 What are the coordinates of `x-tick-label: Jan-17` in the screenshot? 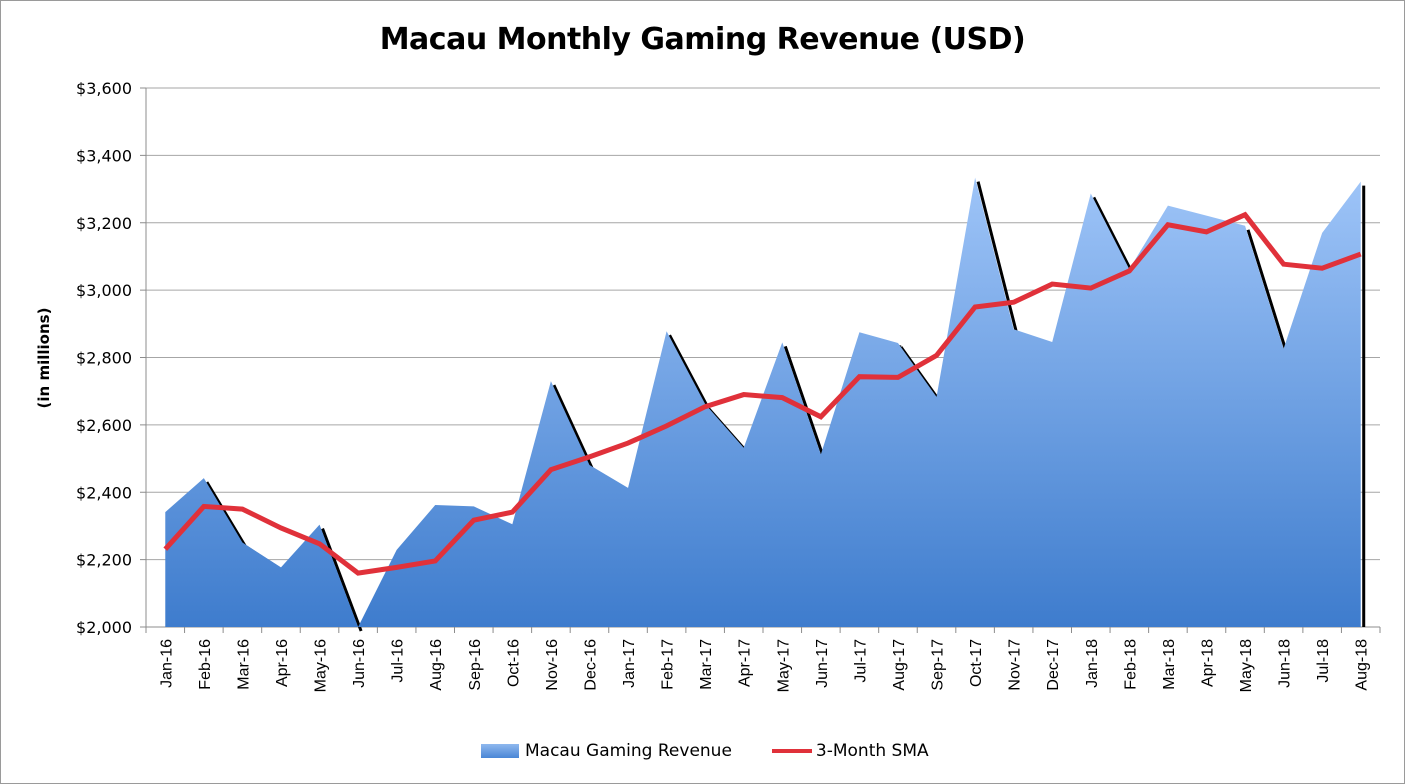 It's located at (629, 663).